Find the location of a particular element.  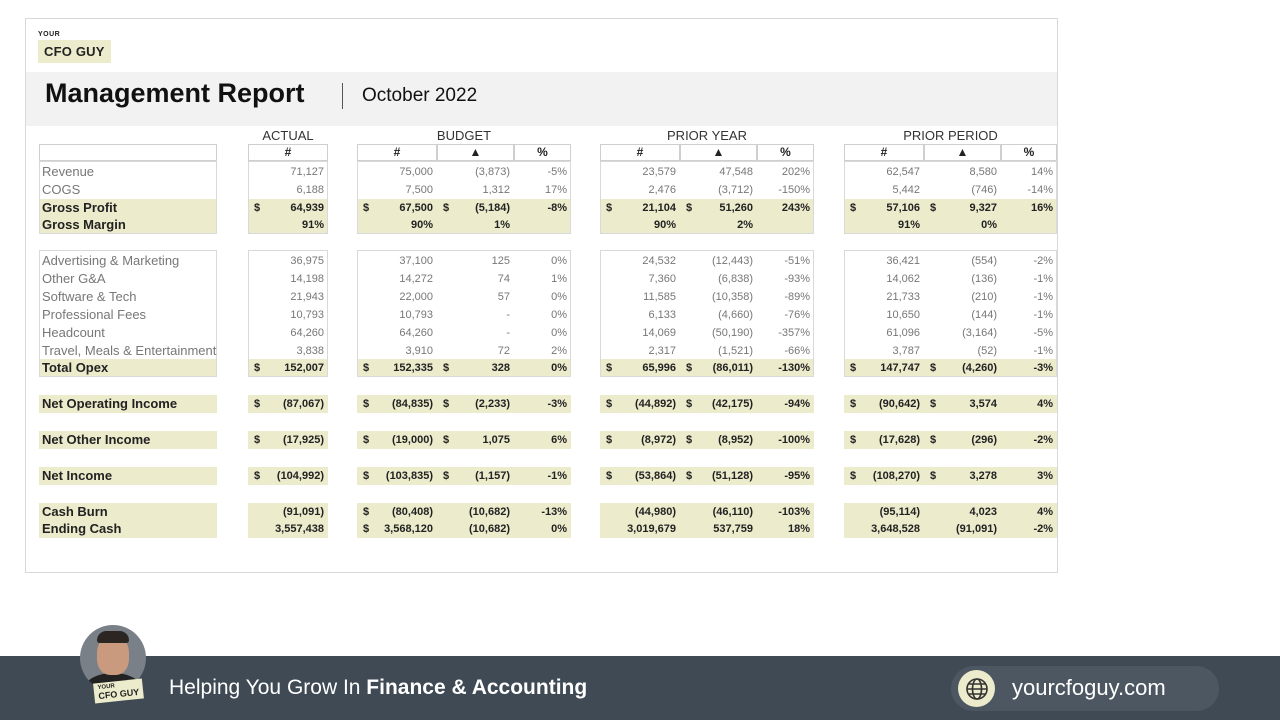

cell-value: 1% is located at coordinates (502, 225).